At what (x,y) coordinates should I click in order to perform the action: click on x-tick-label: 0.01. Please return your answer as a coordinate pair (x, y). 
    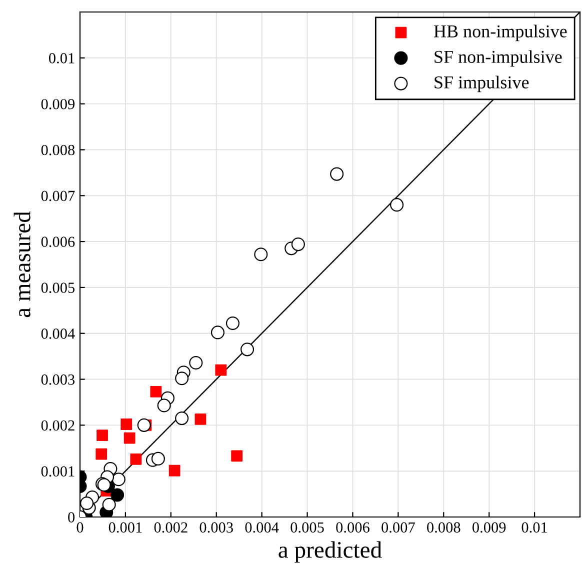
    Looking at the image, I should click on (534, 527).